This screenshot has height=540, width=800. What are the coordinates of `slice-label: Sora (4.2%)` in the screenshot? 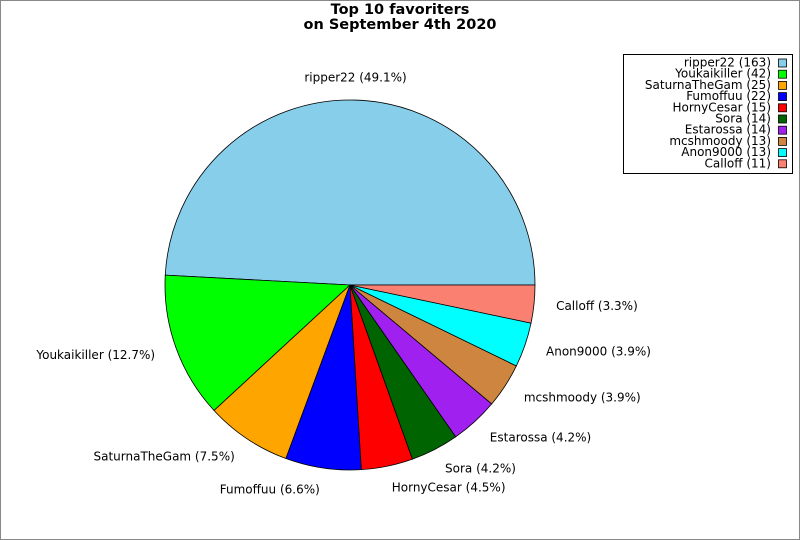 It's located at (480, 469).